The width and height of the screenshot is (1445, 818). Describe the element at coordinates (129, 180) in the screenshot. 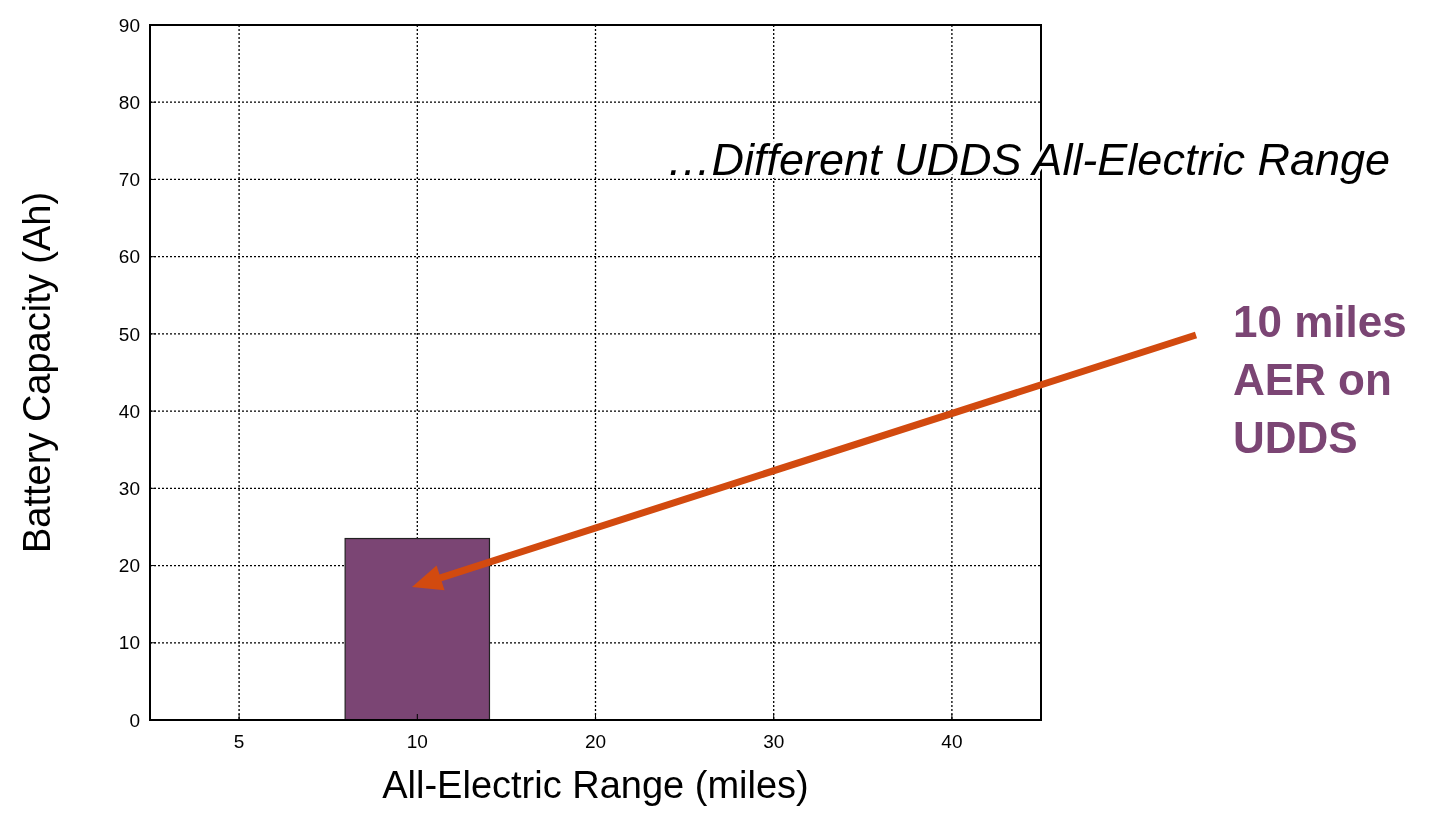

I see `y-tick-label: 70` at that location.